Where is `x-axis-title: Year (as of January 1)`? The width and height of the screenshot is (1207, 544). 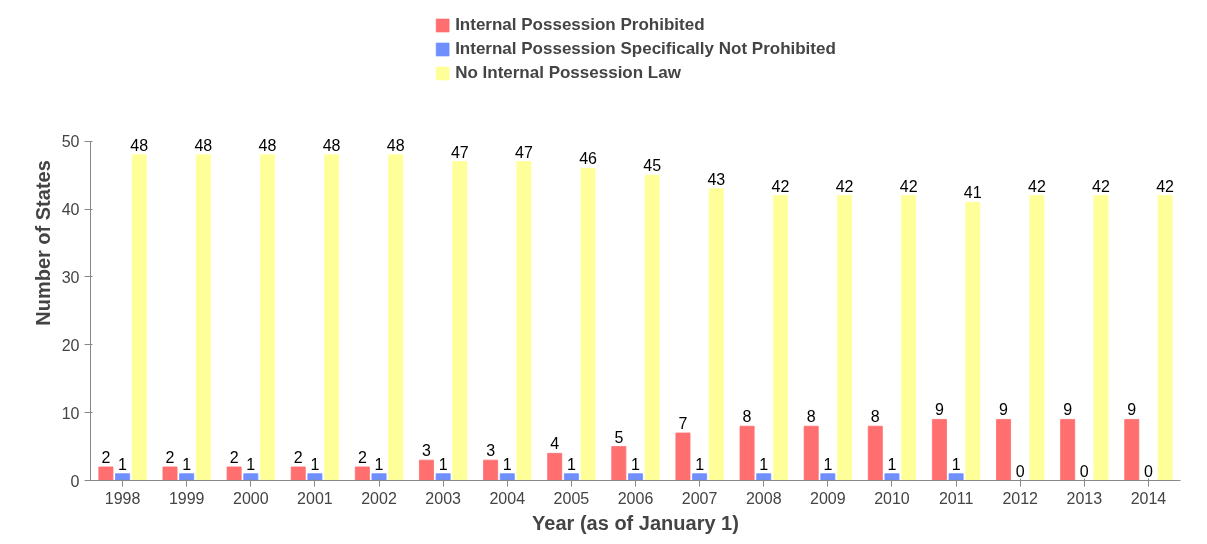
x-axis-title: Year (as of January 1) is located at coordinates (635, 522).